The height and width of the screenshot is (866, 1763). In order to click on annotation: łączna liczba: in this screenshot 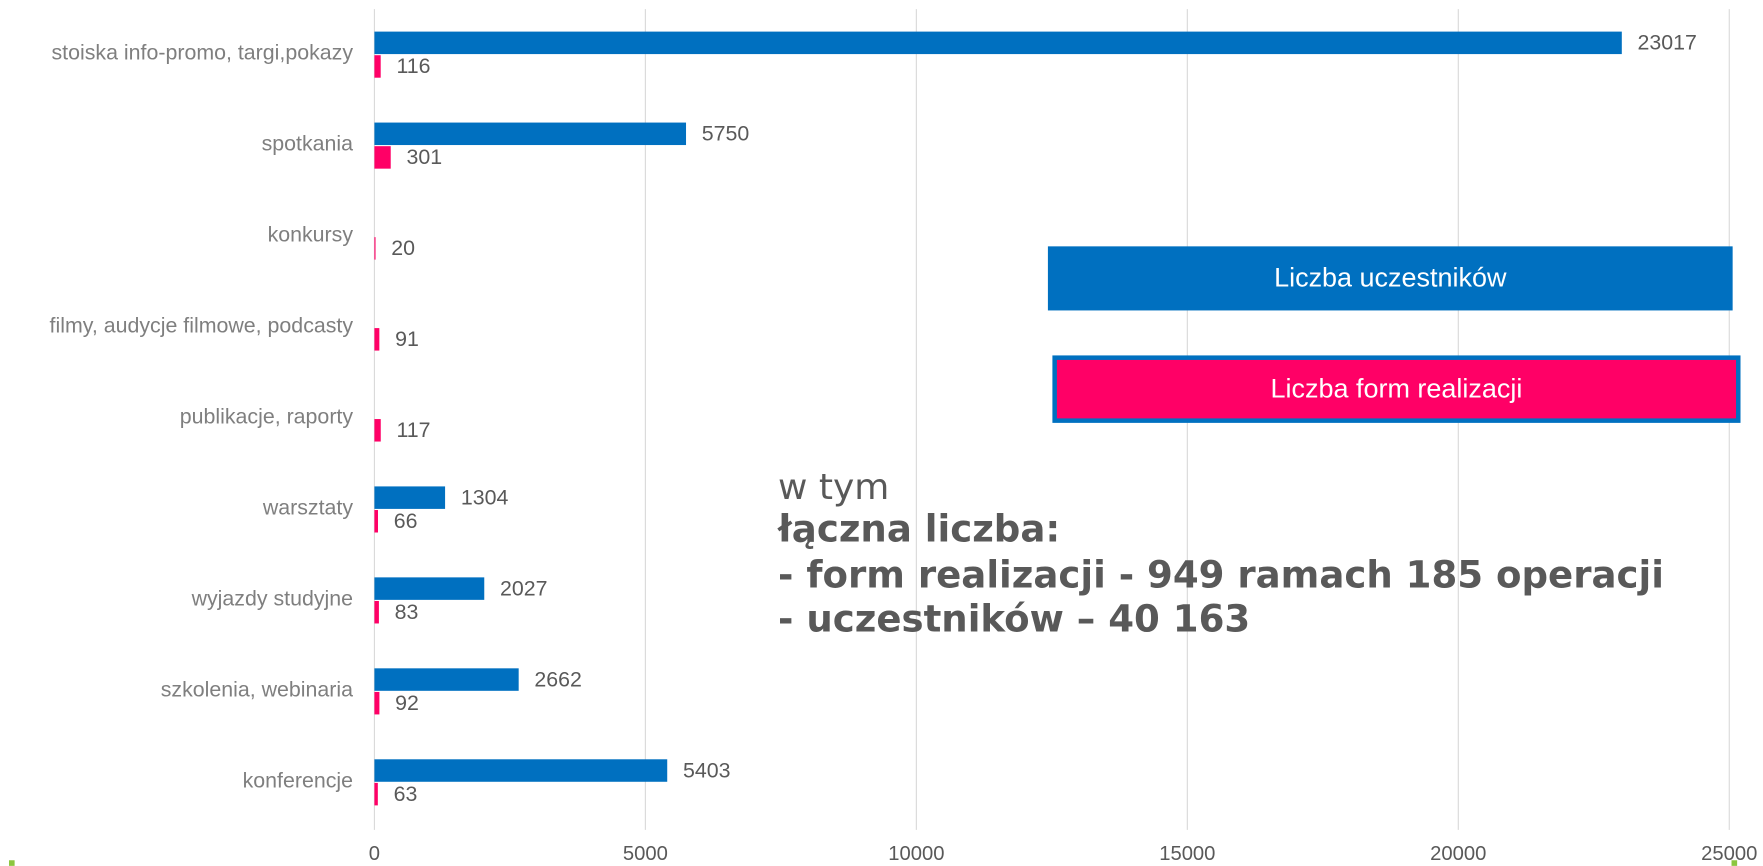, I will do `click(918, 528)`.